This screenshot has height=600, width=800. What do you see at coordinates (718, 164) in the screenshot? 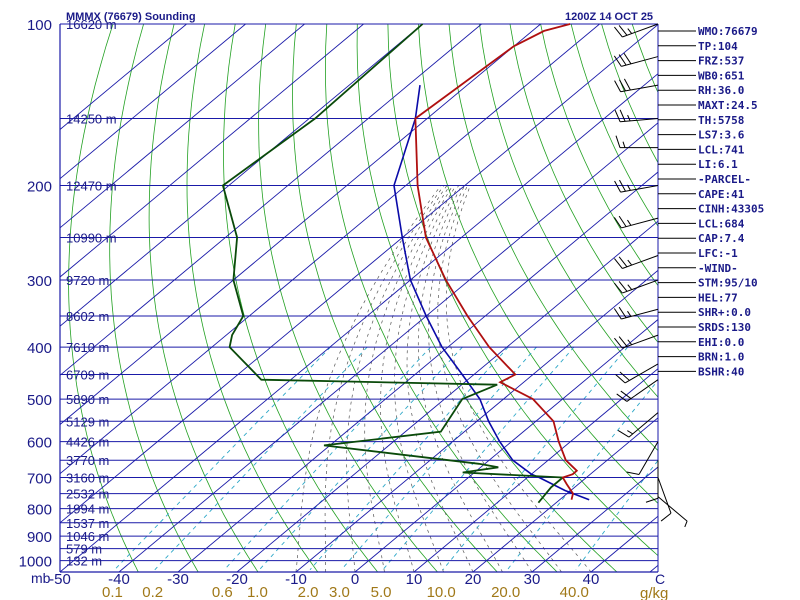
I see `index-value: LI:6.1` at bounding box center [718, 164].